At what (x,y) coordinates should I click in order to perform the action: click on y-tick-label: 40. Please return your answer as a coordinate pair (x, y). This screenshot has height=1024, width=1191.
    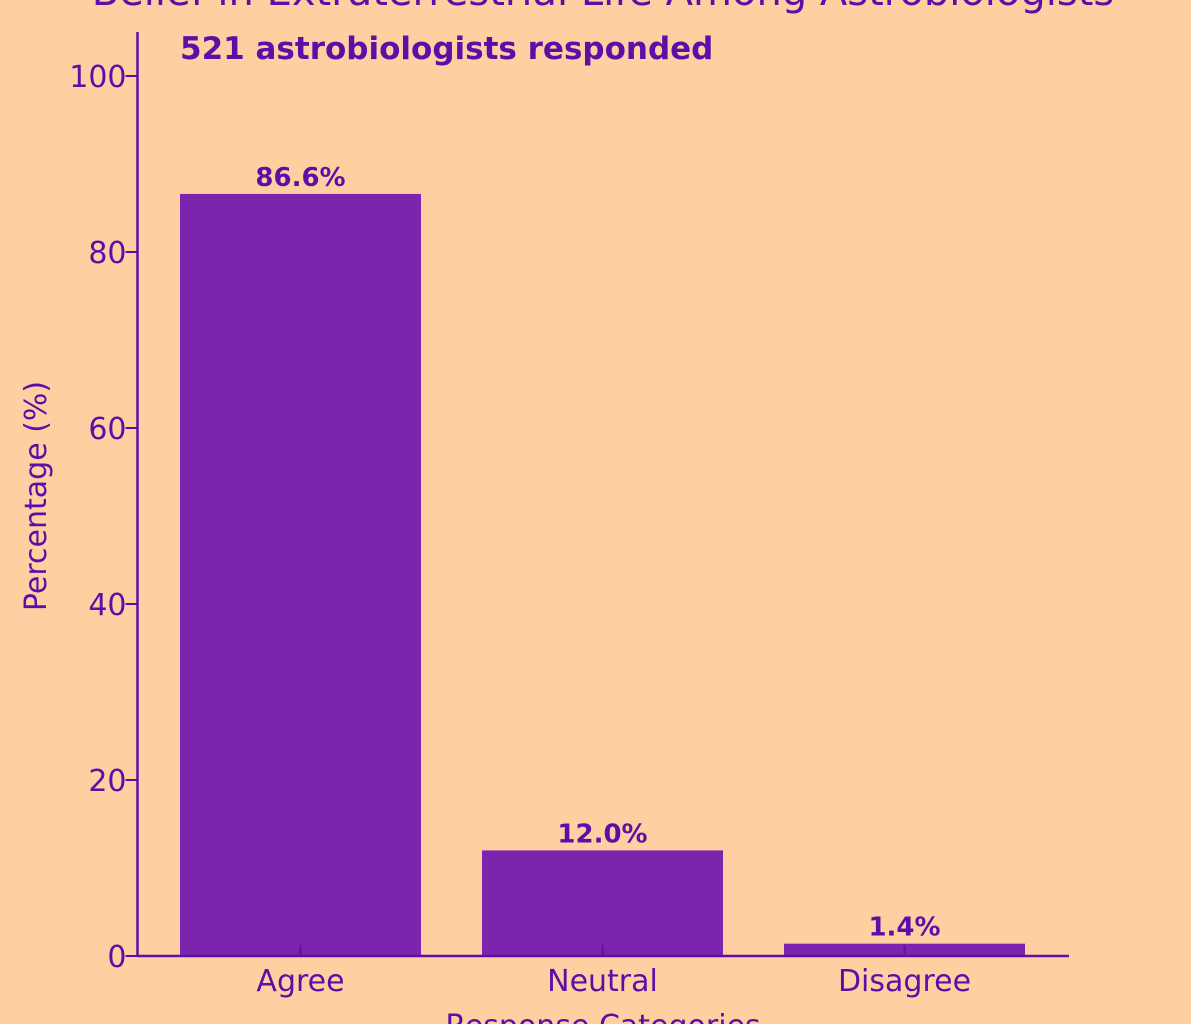
    Looking at the image, I should click on (107, 605).